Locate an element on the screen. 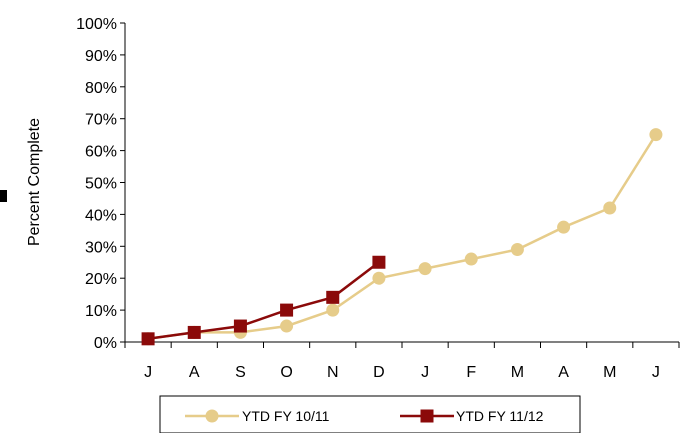 This screenshot has width=681, height=433. y-tick-label: 100% is located at coordinates (96, 24).